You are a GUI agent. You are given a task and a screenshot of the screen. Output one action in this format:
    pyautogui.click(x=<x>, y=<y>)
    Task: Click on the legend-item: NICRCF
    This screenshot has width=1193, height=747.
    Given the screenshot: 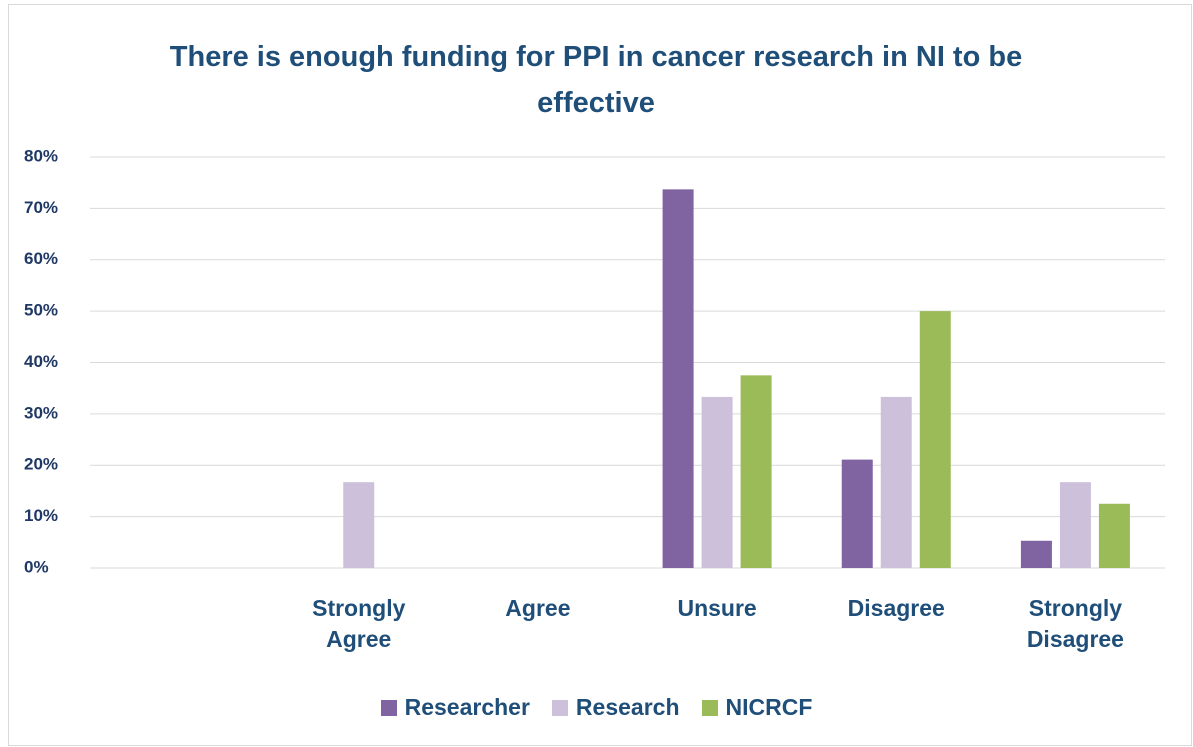 What is the action you would take?
    pyautogui.click(x=757, y=707)
    